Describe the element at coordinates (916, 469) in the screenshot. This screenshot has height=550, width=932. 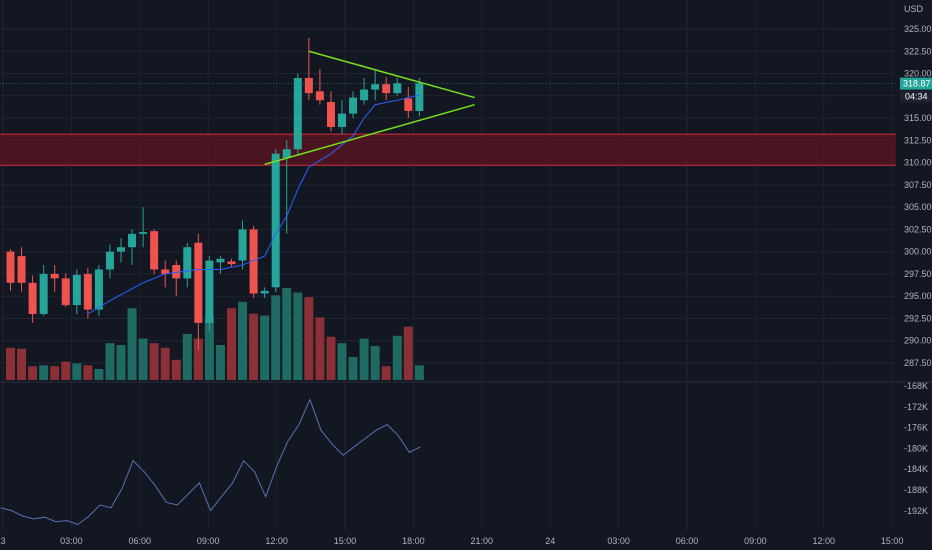
I see `indicator-tick-label: -184K` at that location.